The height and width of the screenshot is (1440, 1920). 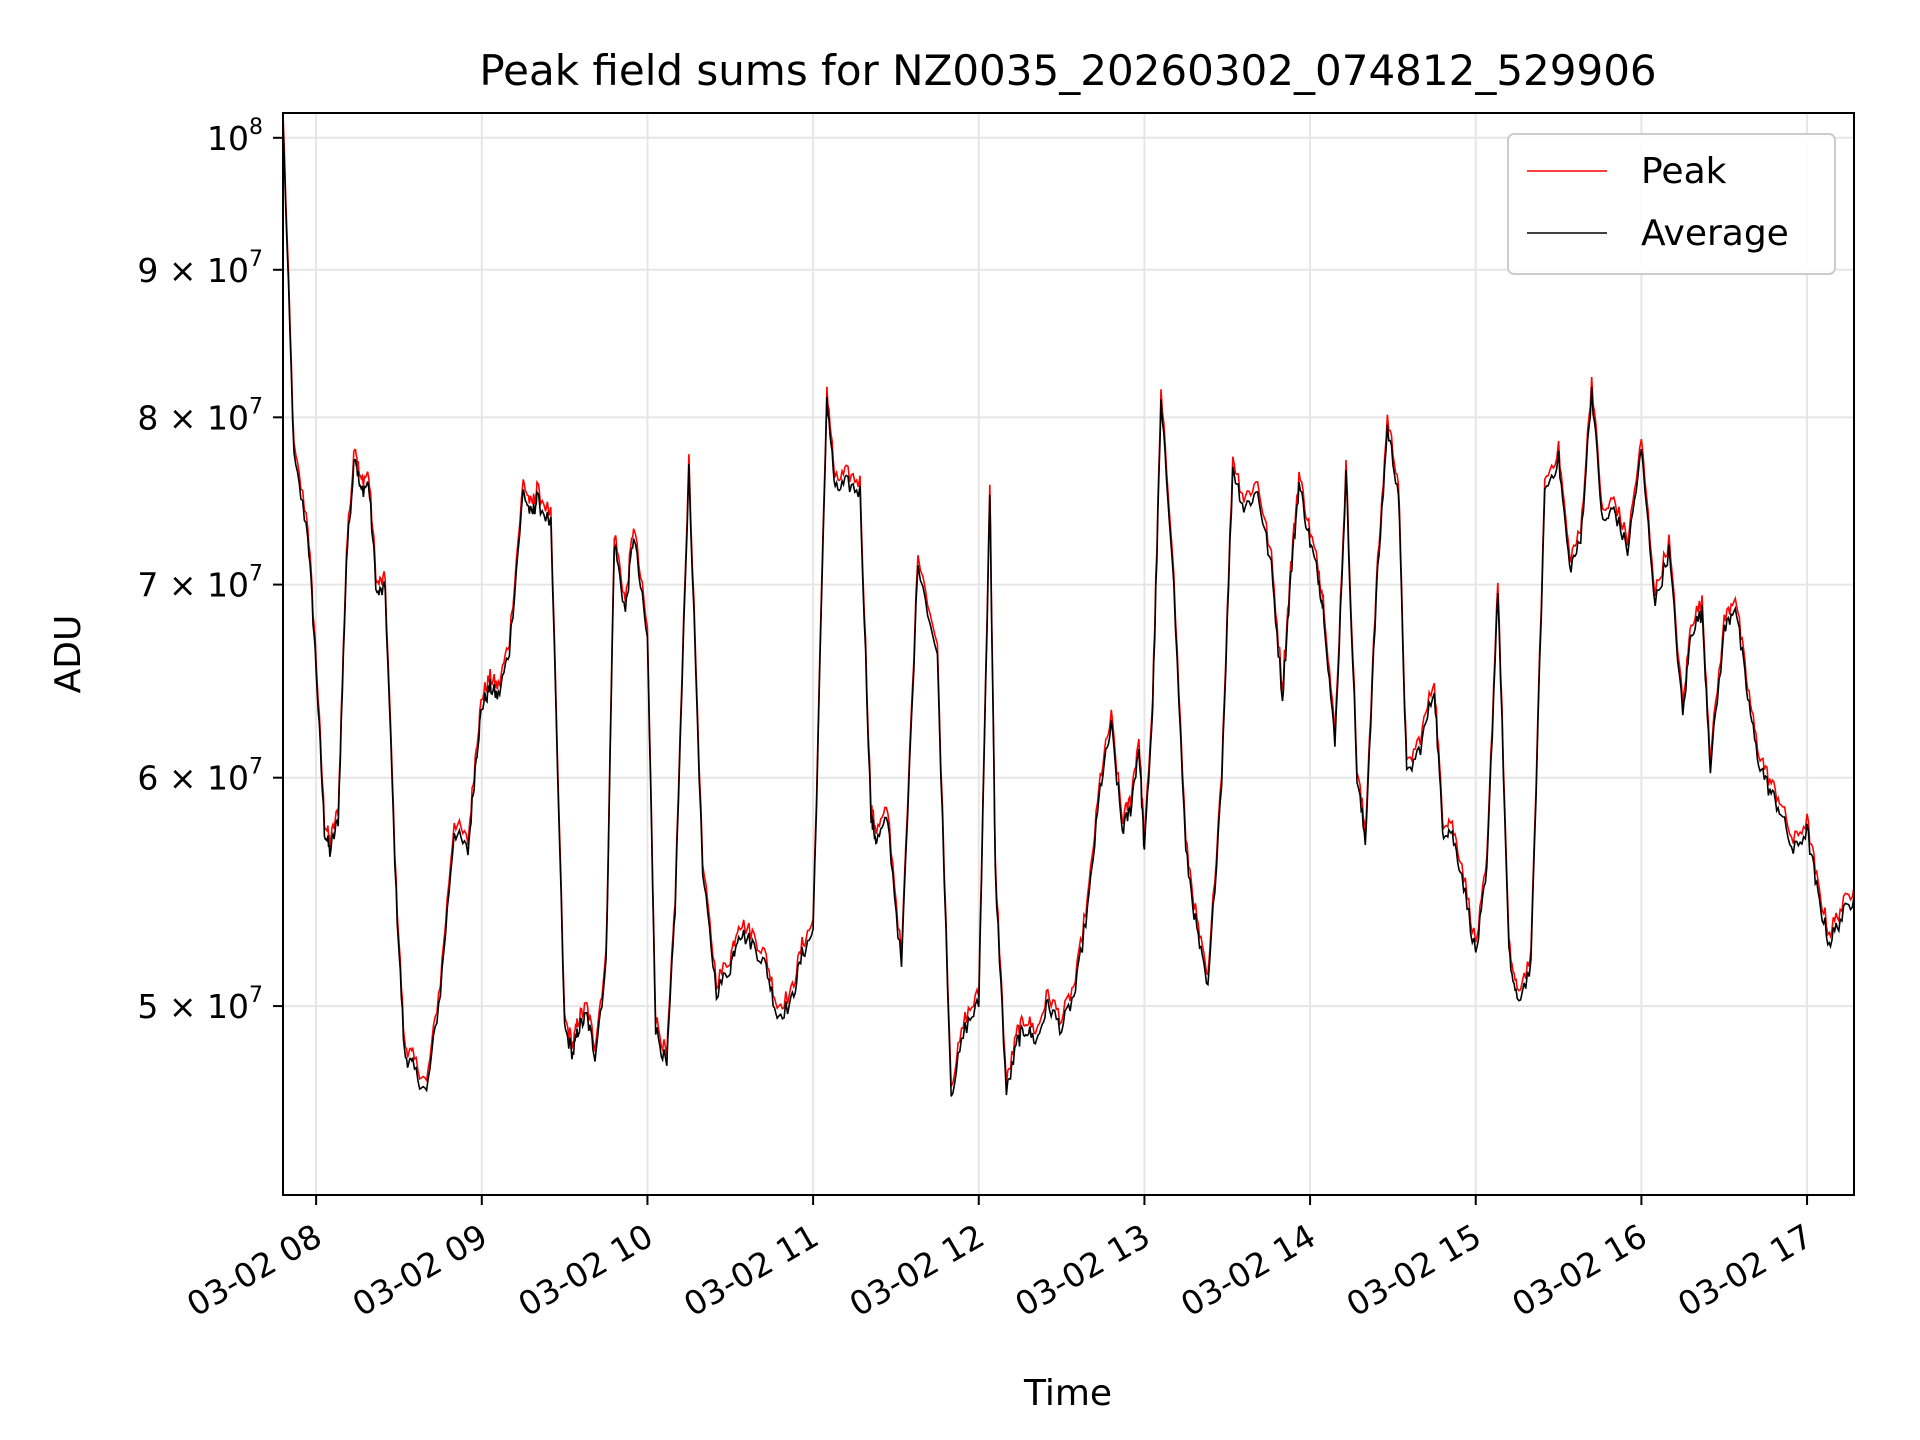 I want to click on legend: Peak Average, so click(x=1671, y=204).